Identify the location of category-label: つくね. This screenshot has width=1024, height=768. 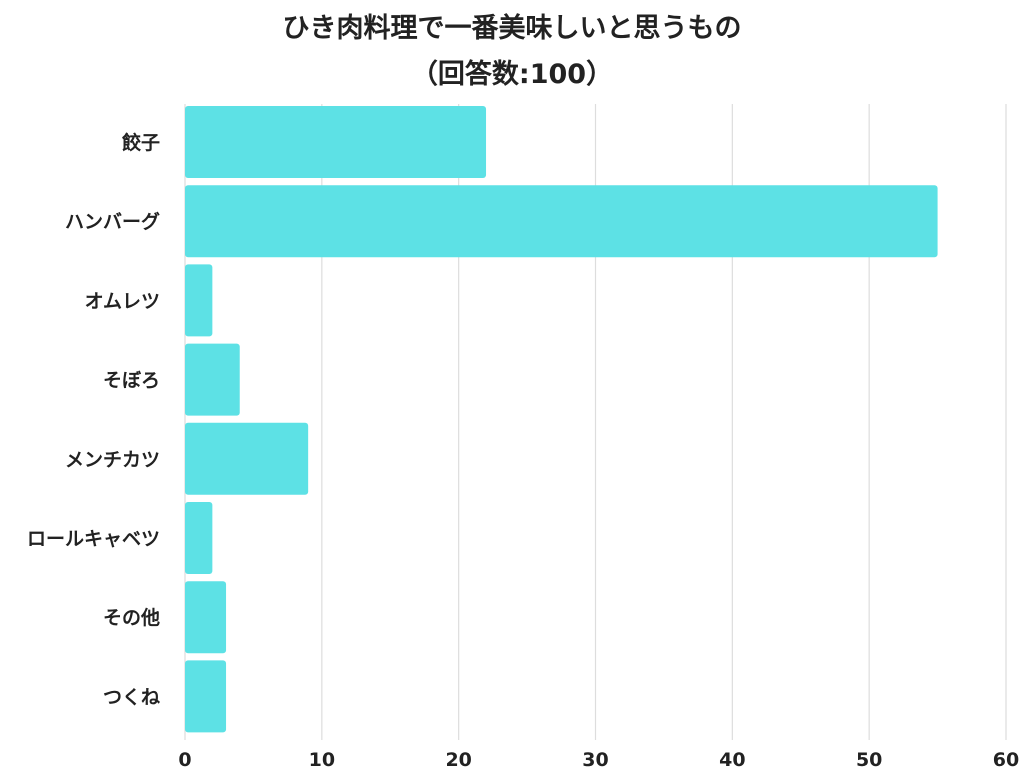
(131, 697).